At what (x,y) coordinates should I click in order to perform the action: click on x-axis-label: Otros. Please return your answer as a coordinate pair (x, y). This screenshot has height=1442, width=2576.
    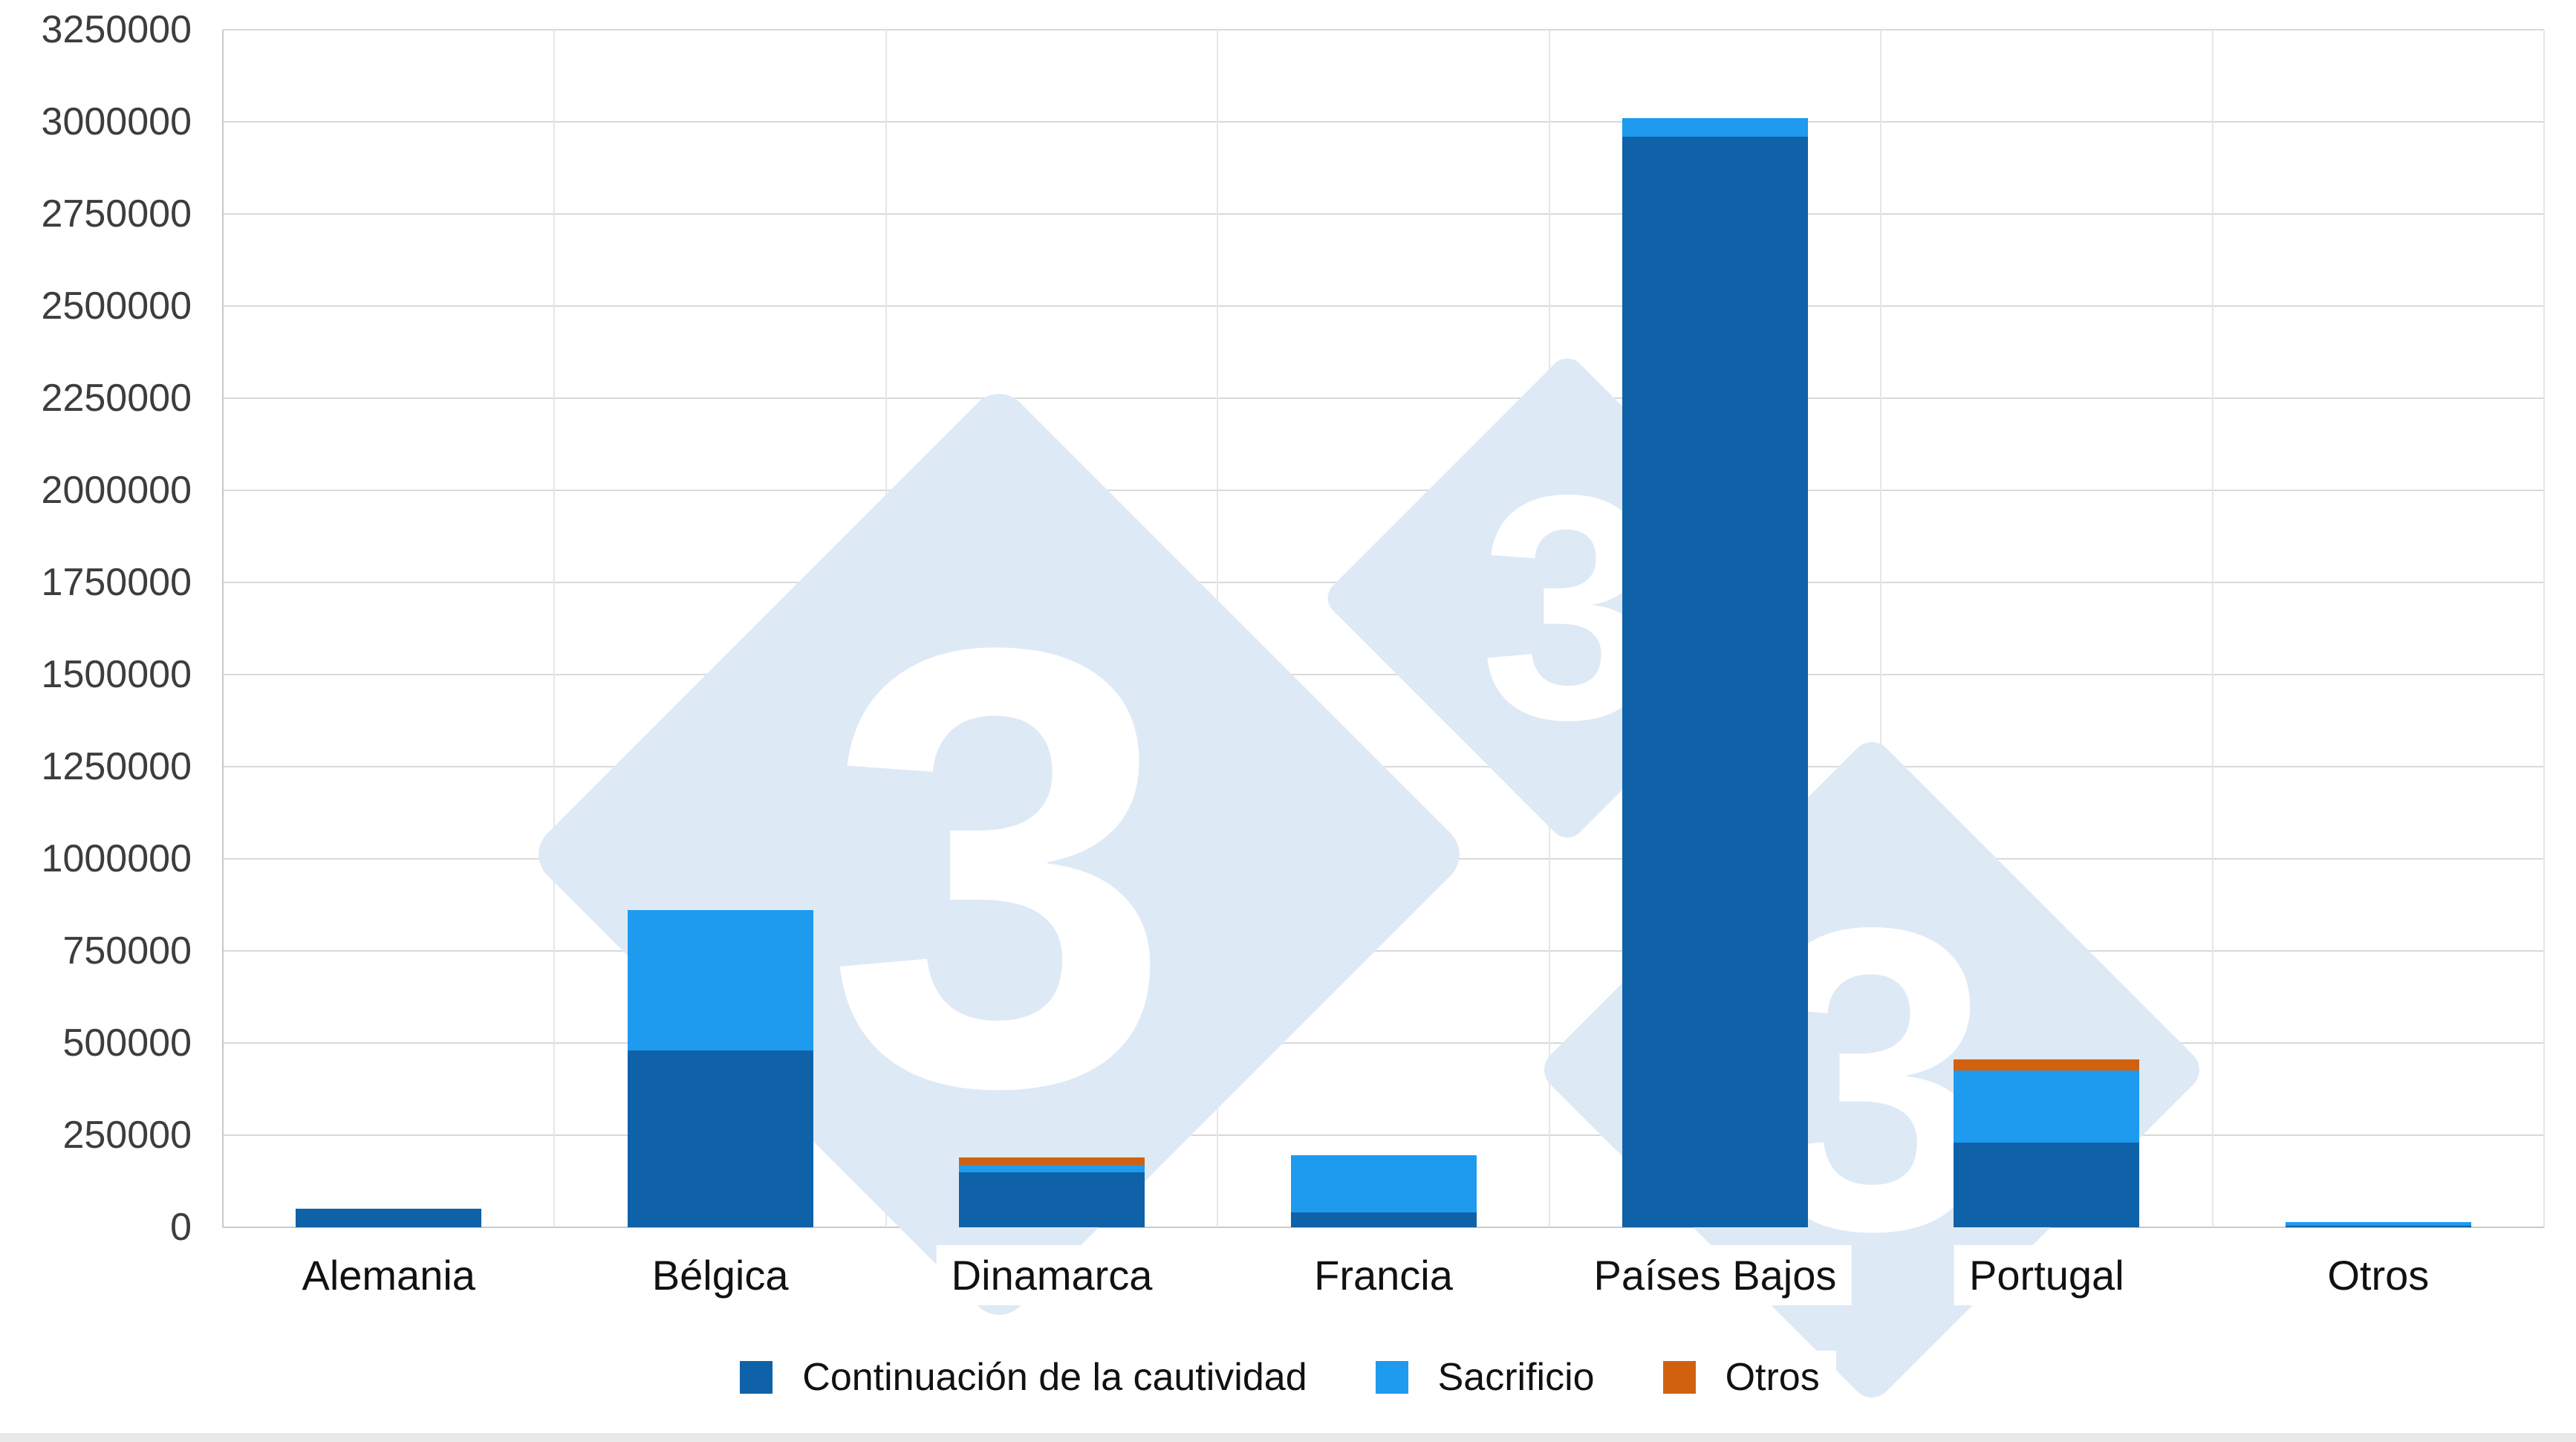
    Looking at the image, I should click on (2379, 1275).